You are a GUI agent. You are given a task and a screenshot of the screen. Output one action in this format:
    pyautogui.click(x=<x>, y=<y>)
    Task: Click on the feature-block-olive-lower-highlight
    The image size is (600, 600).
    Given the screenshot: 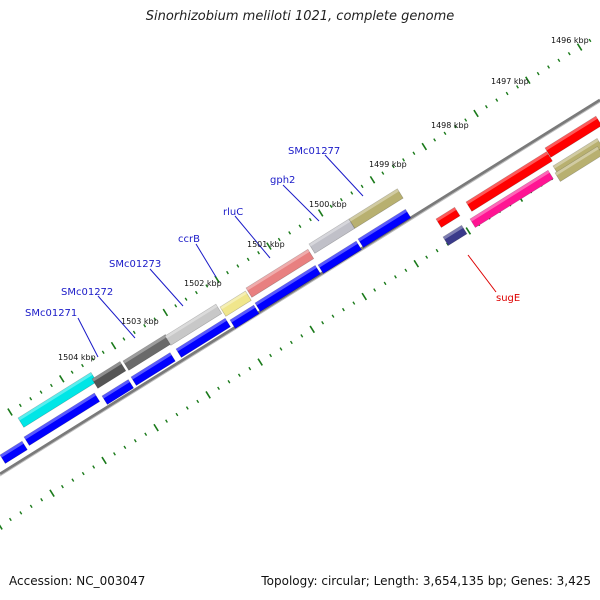 What is the action you would take?
    pyautogui.click(x=577, y=161)
    